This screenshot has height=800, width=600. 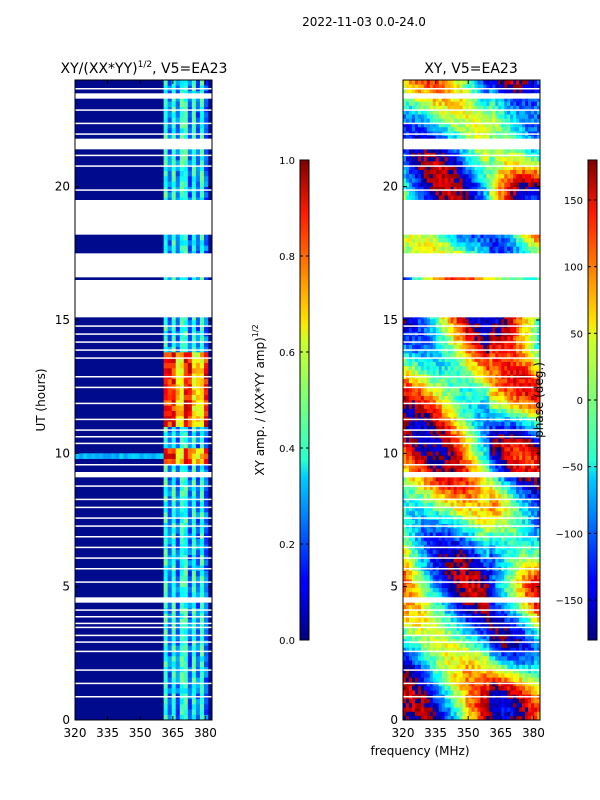 What do you see at coordinates (143, 217) in the screenshot?
I see `data-gap` at bounding box center [143, 217].